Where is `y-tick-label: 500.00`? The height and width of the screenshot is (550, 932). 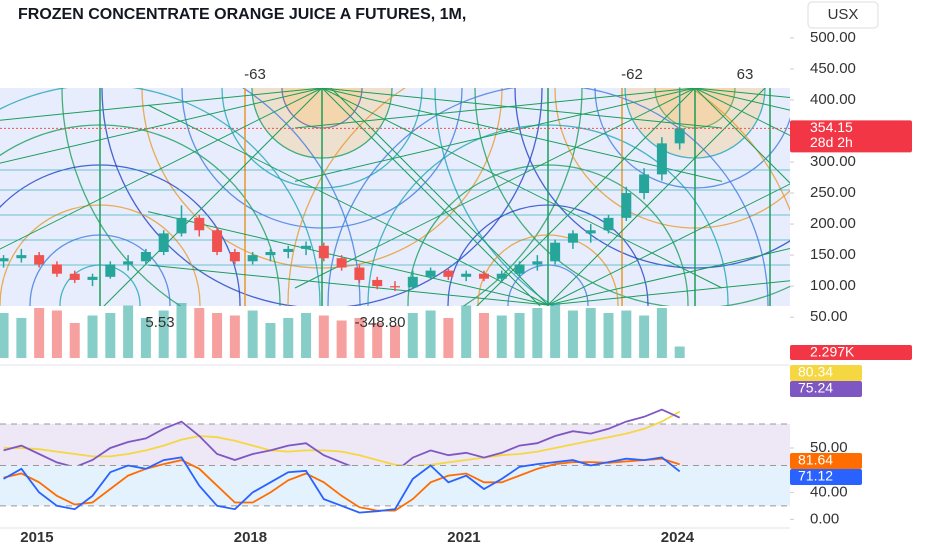
y-tick-label: 500.00 is located at coordinates (833, 37).